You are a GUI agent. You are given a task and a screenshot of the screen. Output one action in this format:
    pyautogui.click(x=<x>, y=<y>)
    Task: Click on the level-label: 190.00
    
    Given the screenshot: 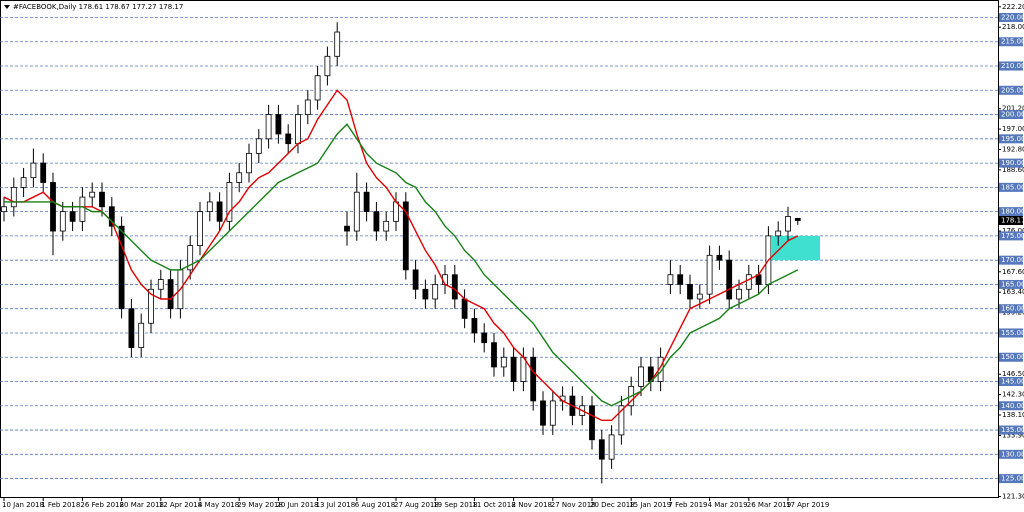 What is the action you would take?
    pyautogui.click(x=1012, y=163)
    